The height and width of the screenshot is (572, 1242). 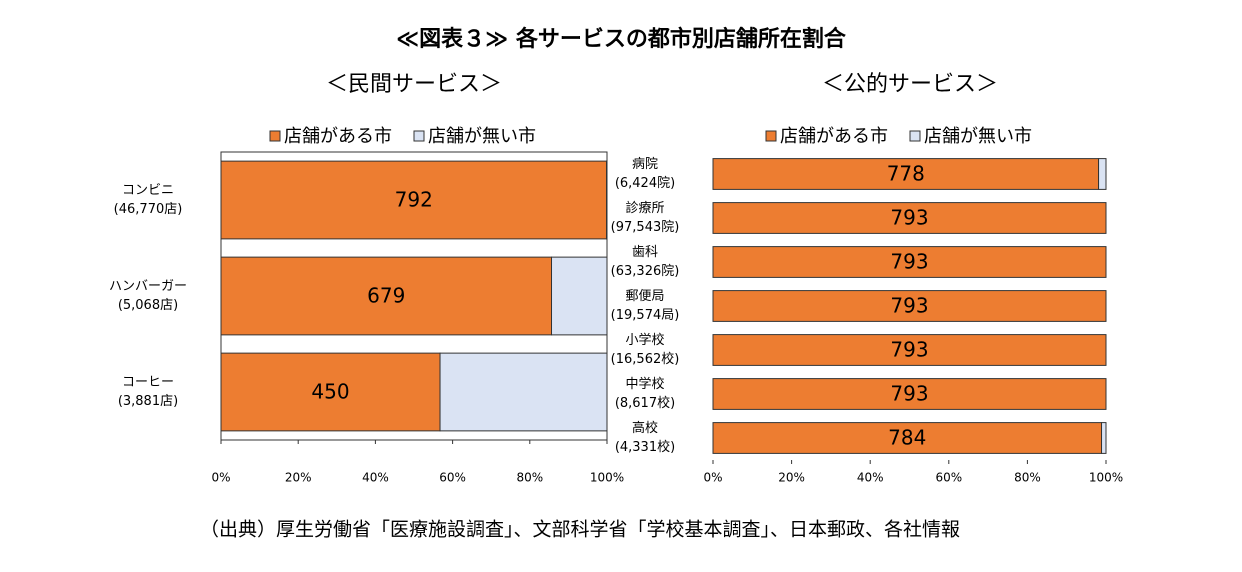 I want to click on value-label: 784, so click(x=907, y=438).